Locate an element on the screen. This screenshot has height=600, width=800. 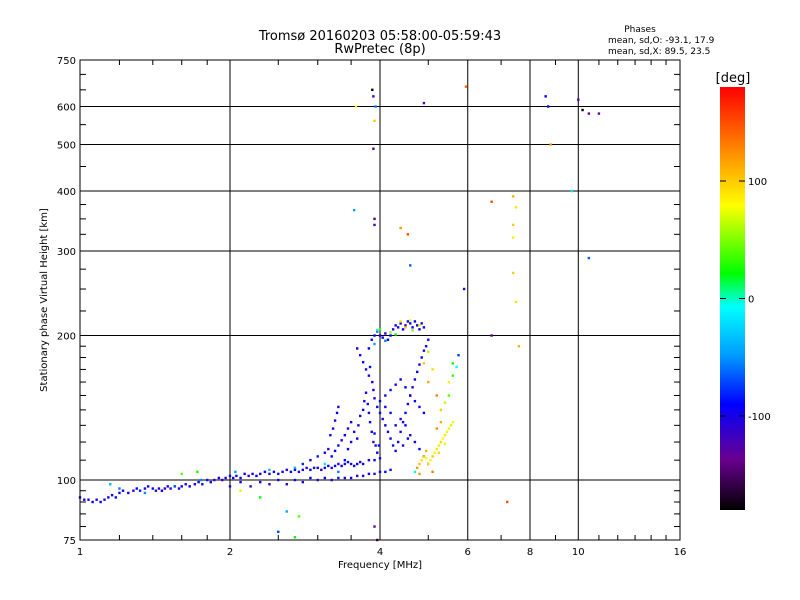
stats-heading: Phases is located at coordinates (640, 30).